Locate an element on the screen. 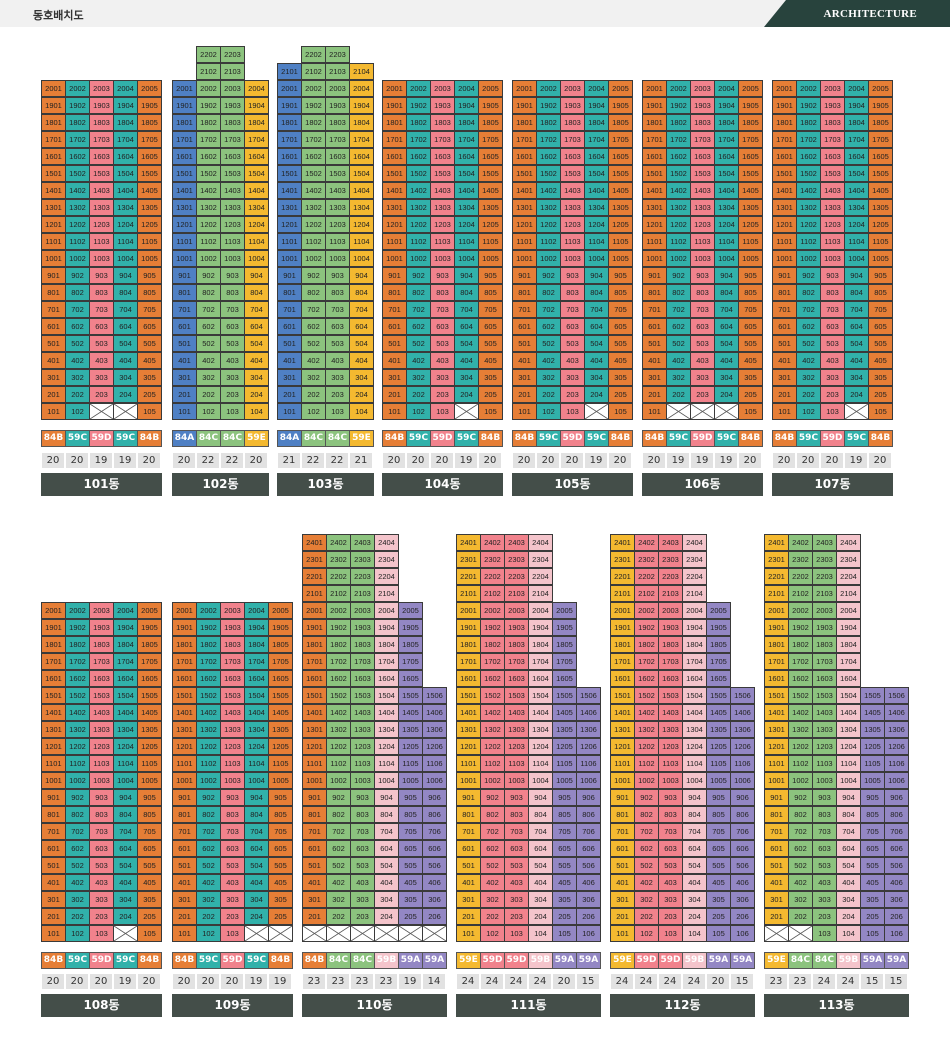 The image size is (950, 1040). unit-cell: 1103 is located at coordinates (516, 763).